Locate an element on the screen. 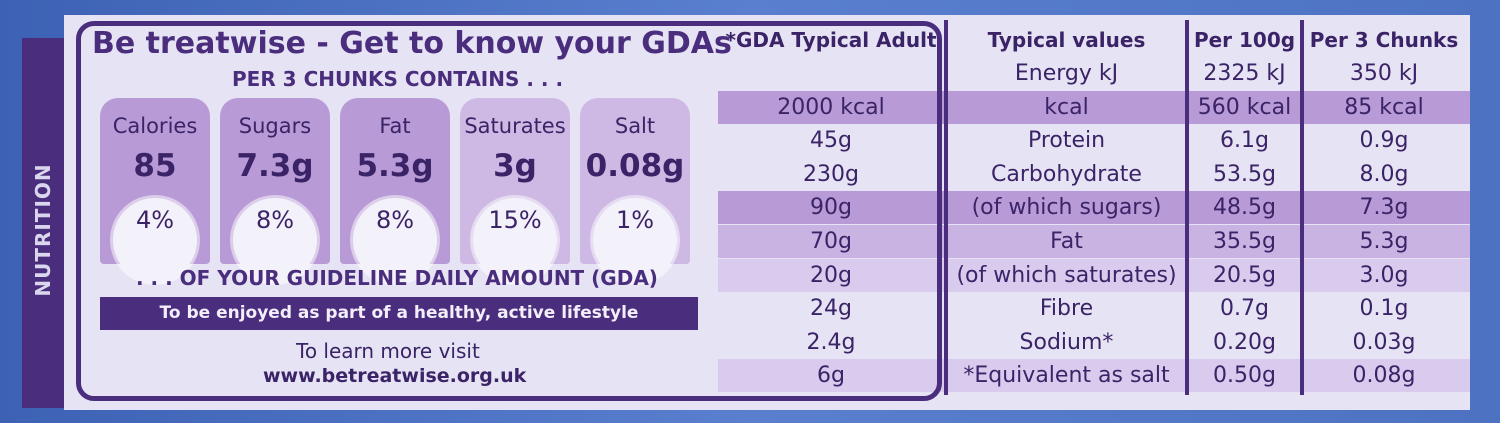  cell-per3: 0.08g is located at coordinates (1384, 376).